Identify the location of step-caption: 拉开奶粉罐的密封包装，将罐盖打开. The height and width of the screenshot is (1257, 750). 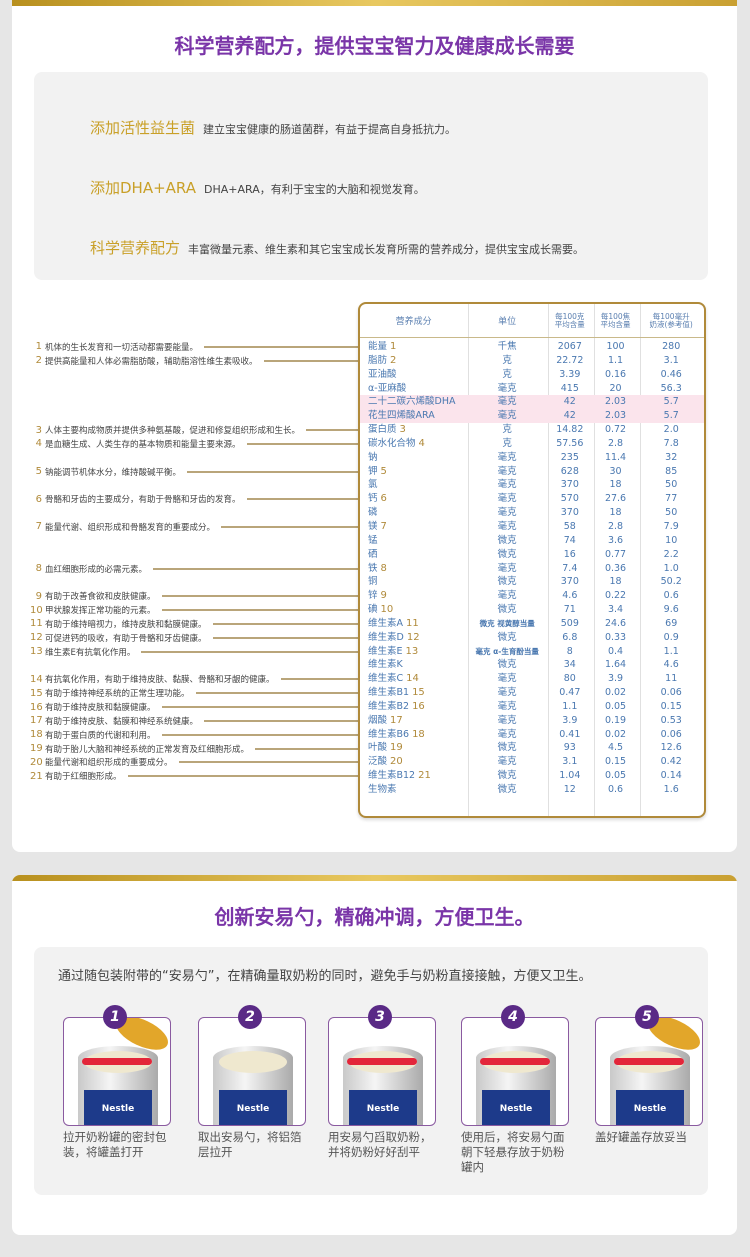
(115, 1144).